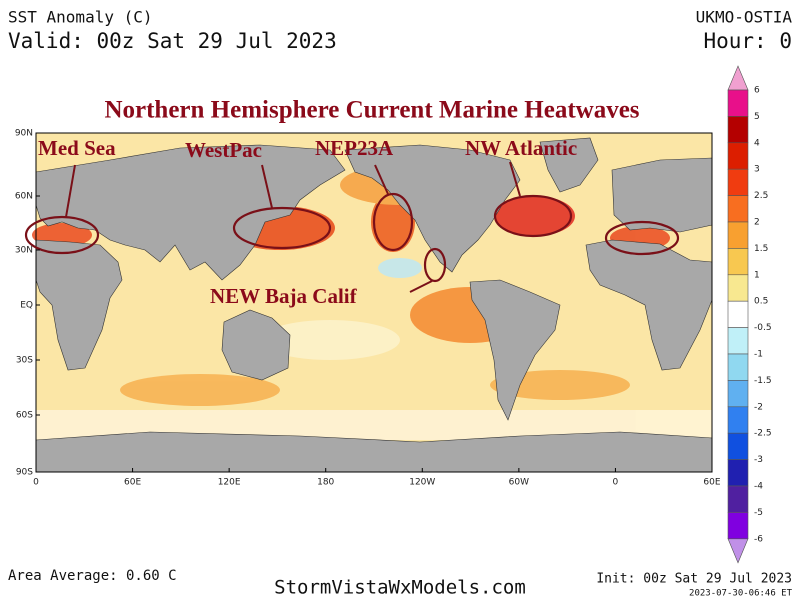  I want to click on region-label: NW Atlantic, so click(521, 148).